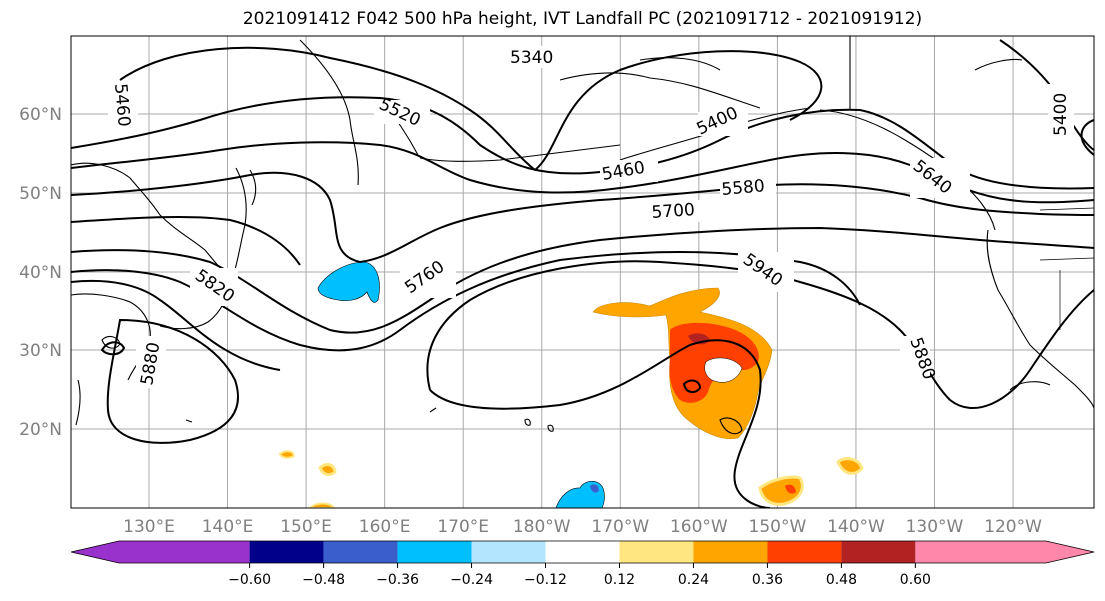 The image size is (1105, 601). Describe the element at coordinates (619, 580) in the screenshot. I see `colorbar-tick-label: 0.12` at that location.